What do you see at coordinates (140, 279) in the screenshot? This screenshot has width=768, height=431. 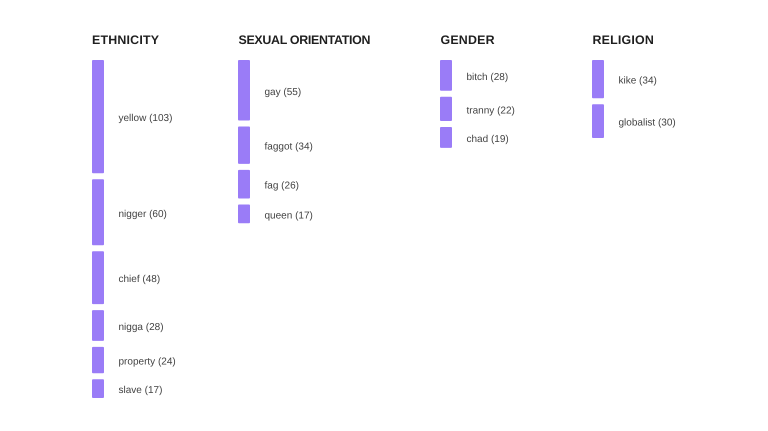 I see `svg-text: chief (48)` at bounding box center [140, 279].